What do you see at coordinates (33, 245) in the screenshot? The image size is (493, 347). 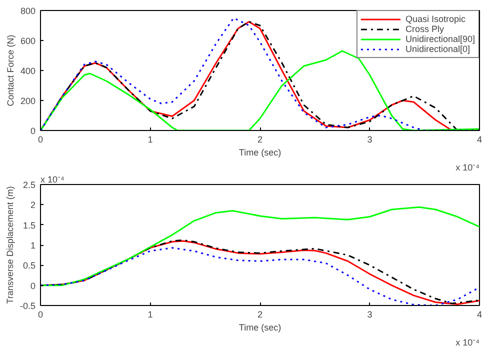 I see `y-tick-label: 1` at bounding box center [33, 245].